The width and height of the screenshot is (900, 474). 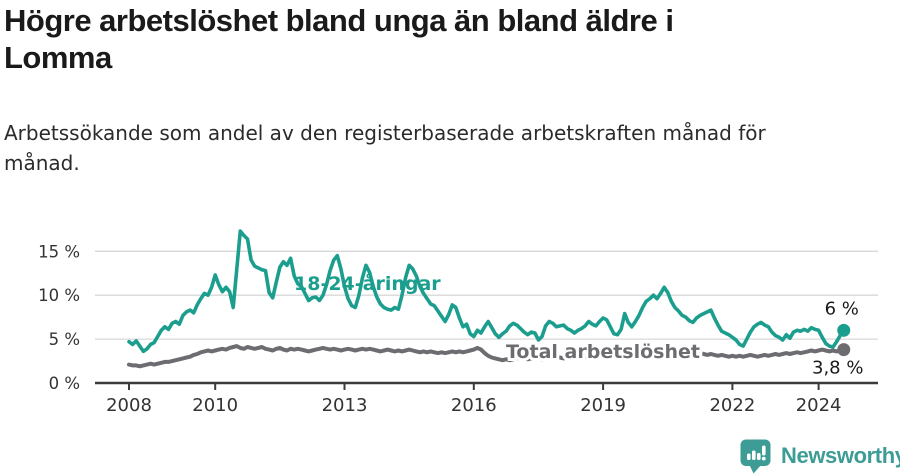 I want to click on x-tick-label: 2024, so click(x=819, y=405).